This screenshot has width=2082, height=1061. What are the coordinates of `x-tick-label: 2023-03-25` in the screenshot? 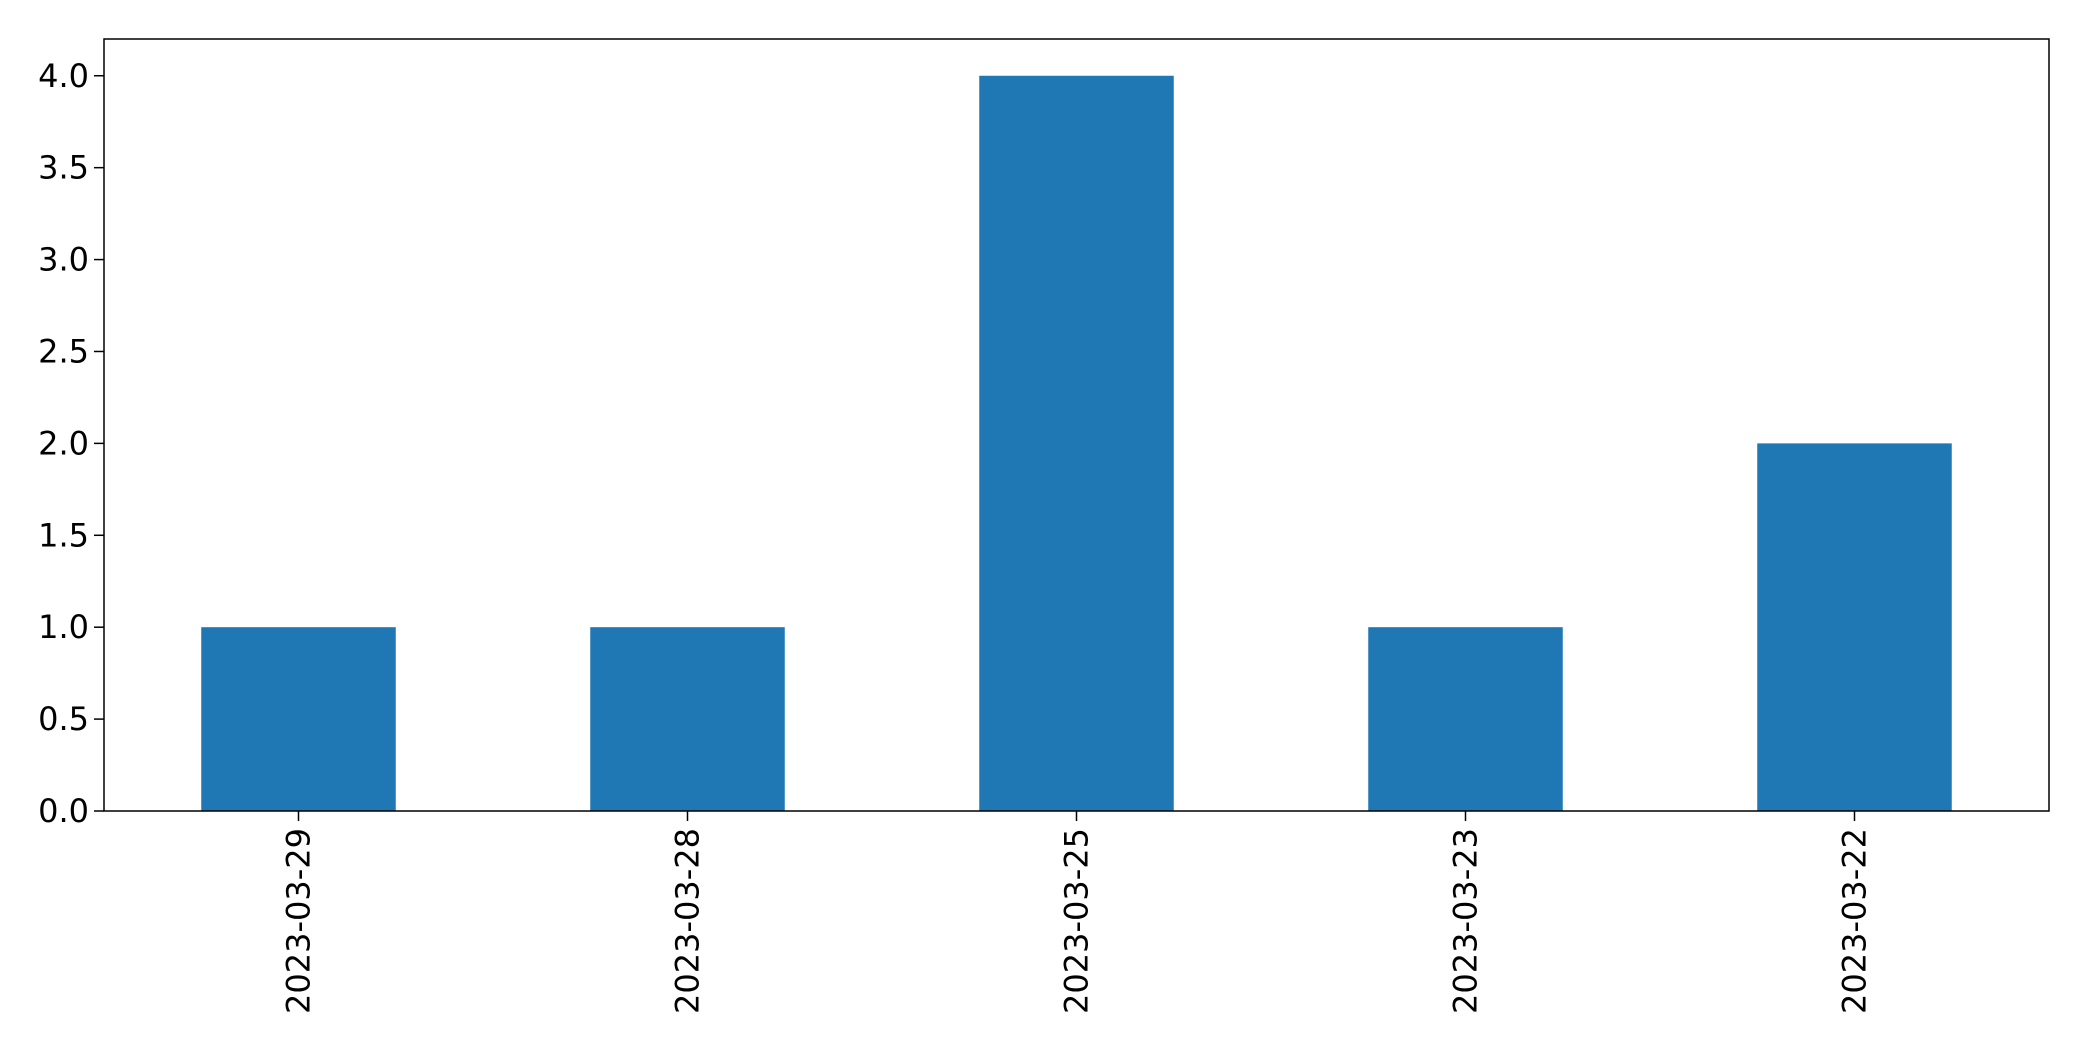 It's located at (1077, 921).